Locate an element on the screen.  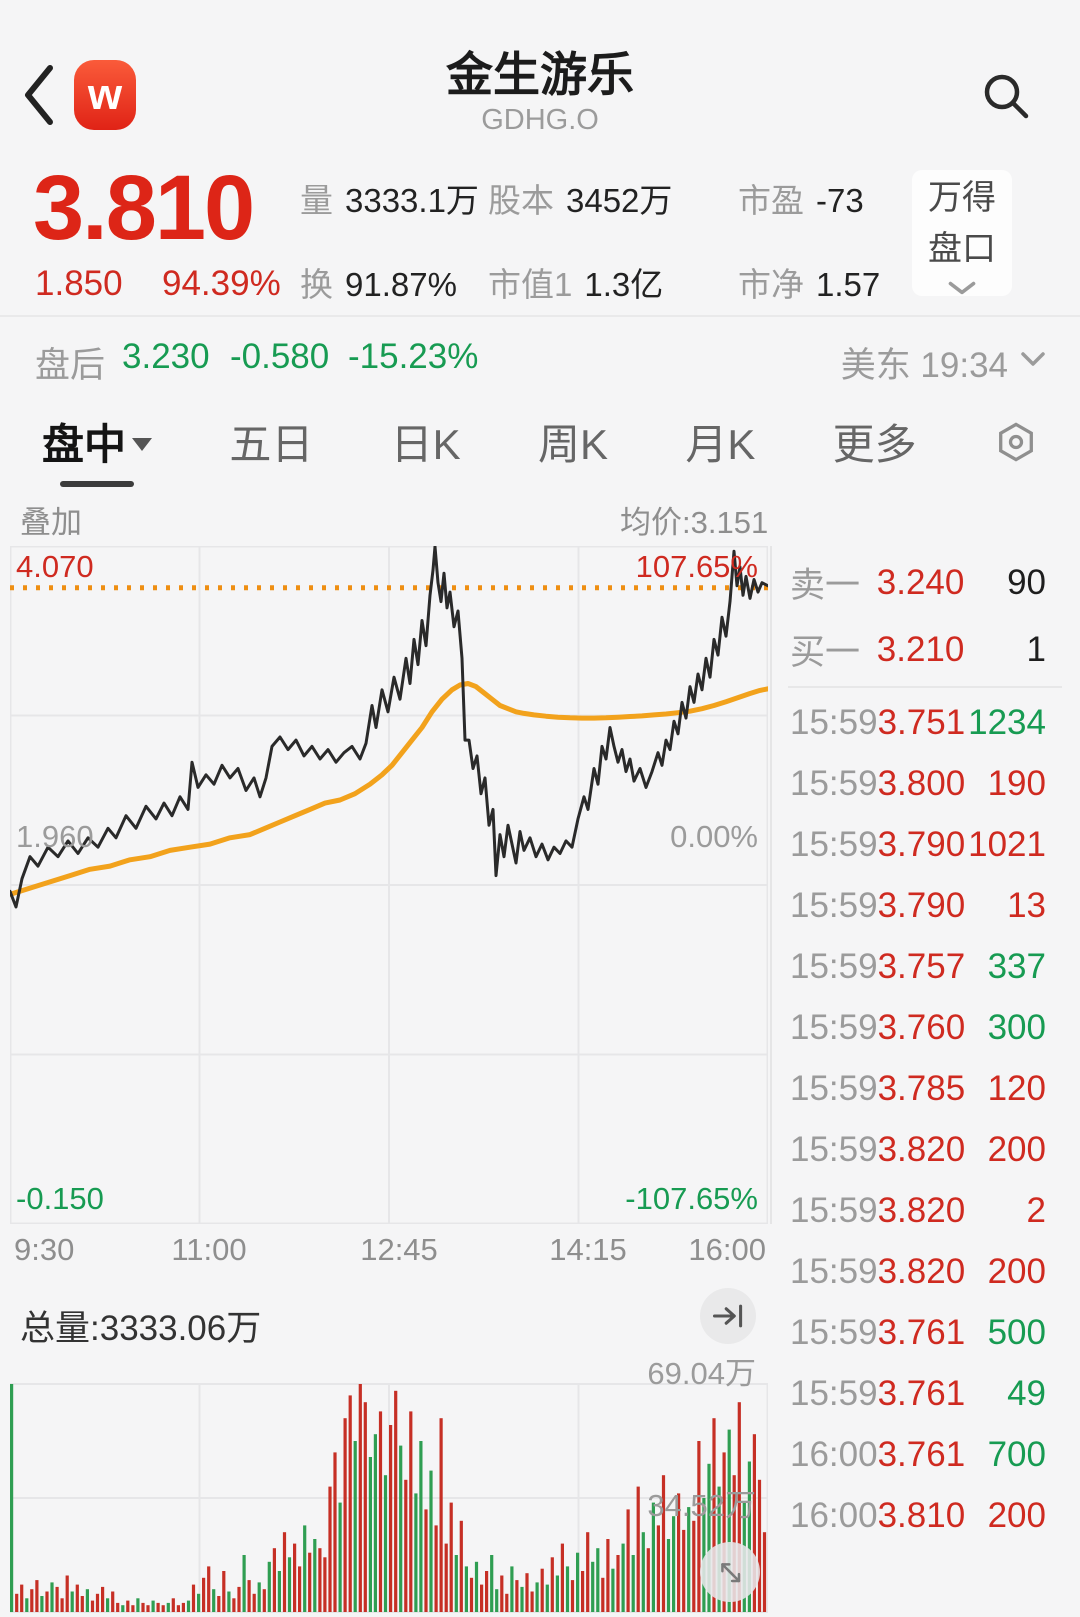
price-change-pct: 94.39% is located at coordinates (221, 283).